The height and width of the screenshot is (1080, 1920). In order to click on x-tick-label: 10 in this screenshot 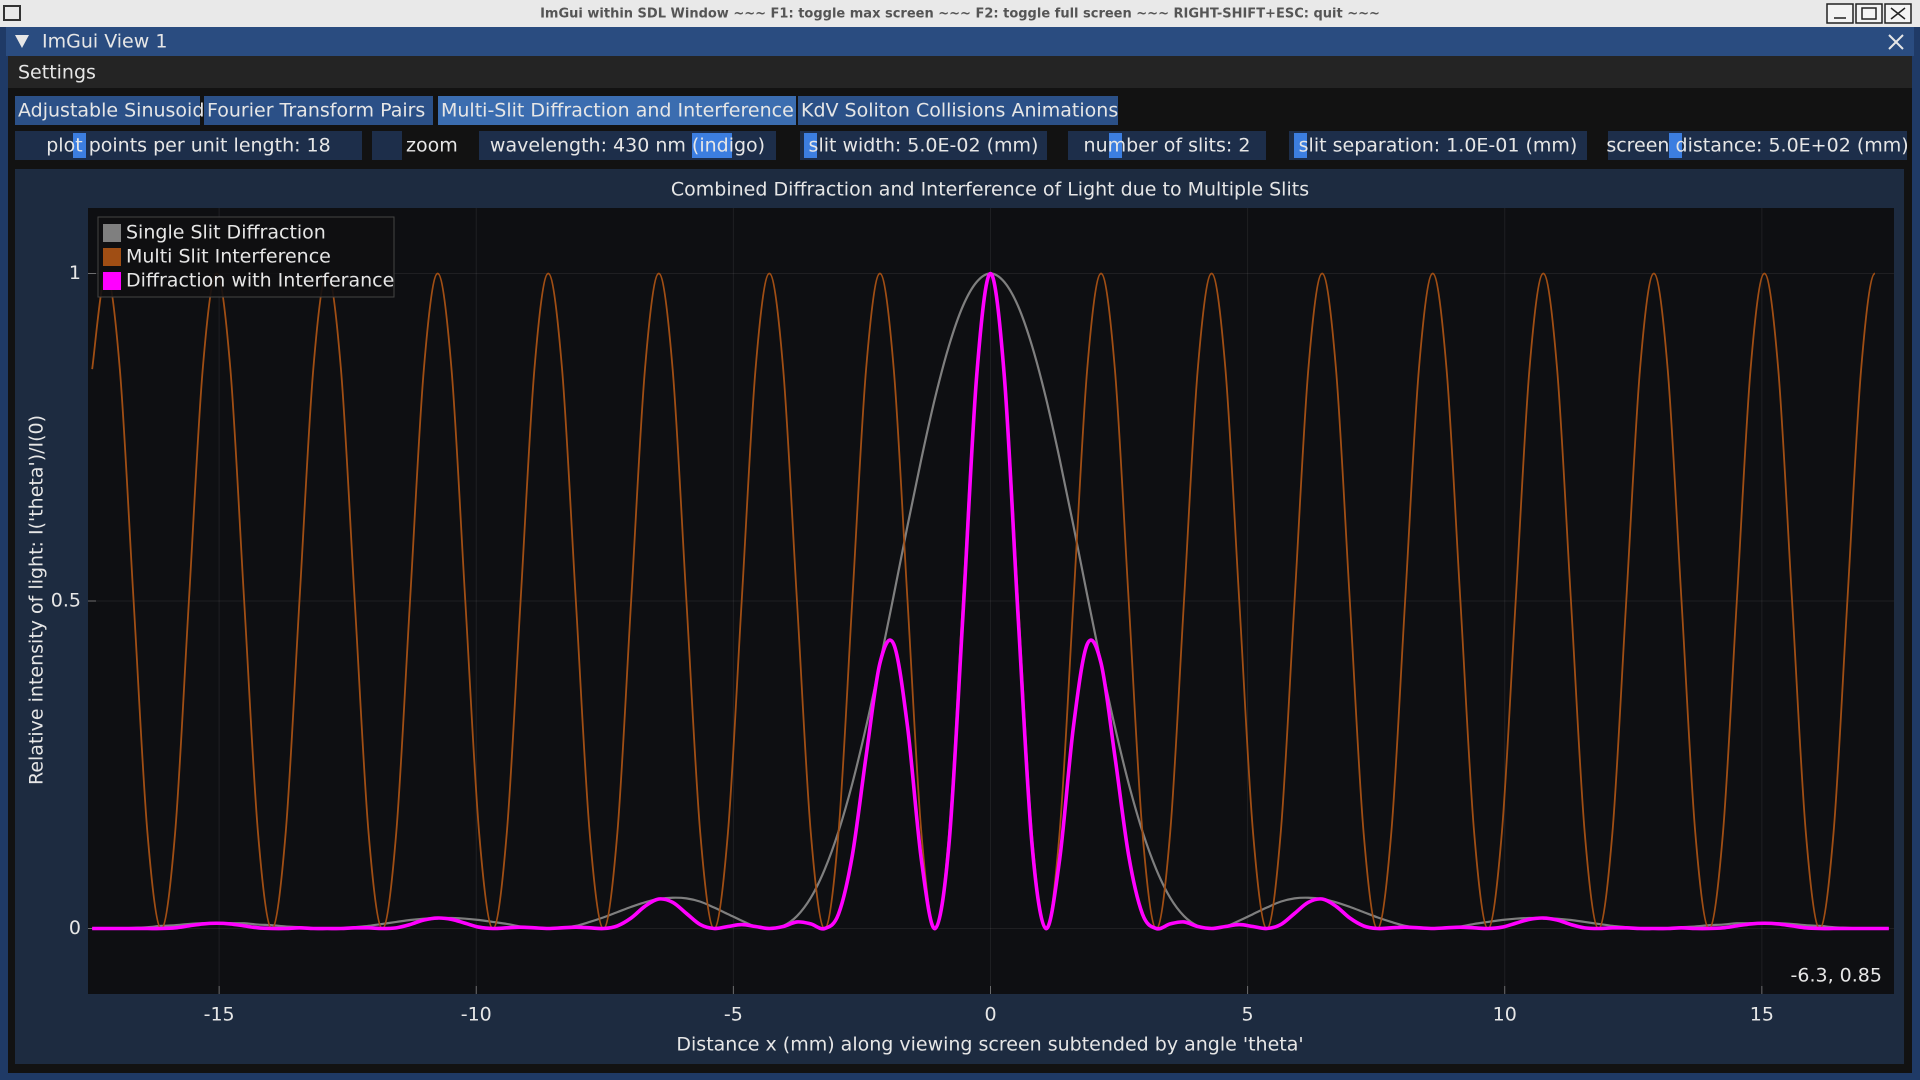, I will do `click(1505, 1015)`.